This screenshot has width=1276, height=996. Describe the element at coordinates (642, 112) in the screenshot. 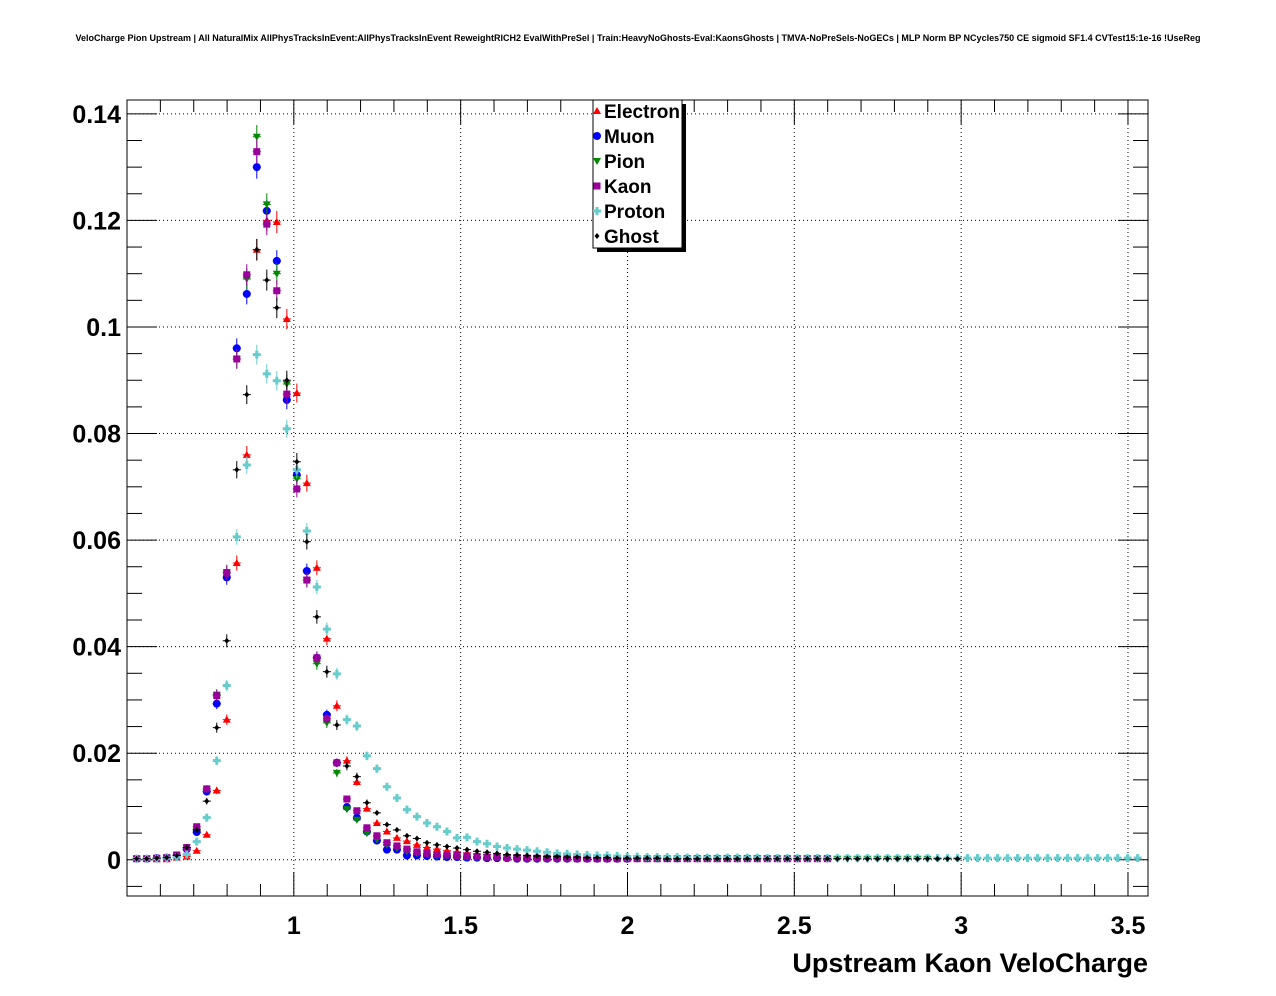

I see `legend-label-electron: Electron` at that location.